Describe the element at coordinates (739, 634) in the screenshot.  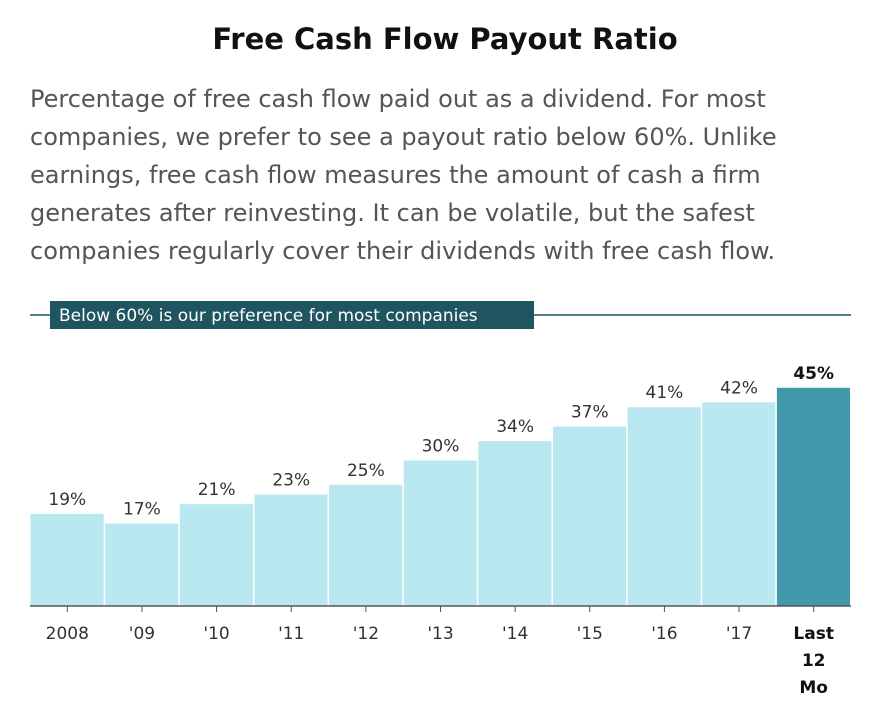
I see `x-tick-label: '17` at that location.